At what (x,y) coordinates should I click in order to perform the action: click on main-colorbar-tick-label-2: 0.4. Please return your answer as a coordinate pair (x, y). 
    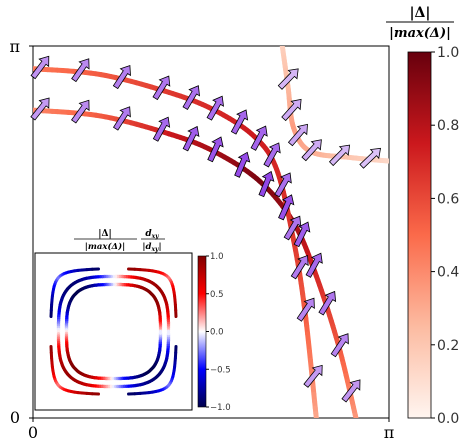
    Looking at the image, I should click on (448, 273).